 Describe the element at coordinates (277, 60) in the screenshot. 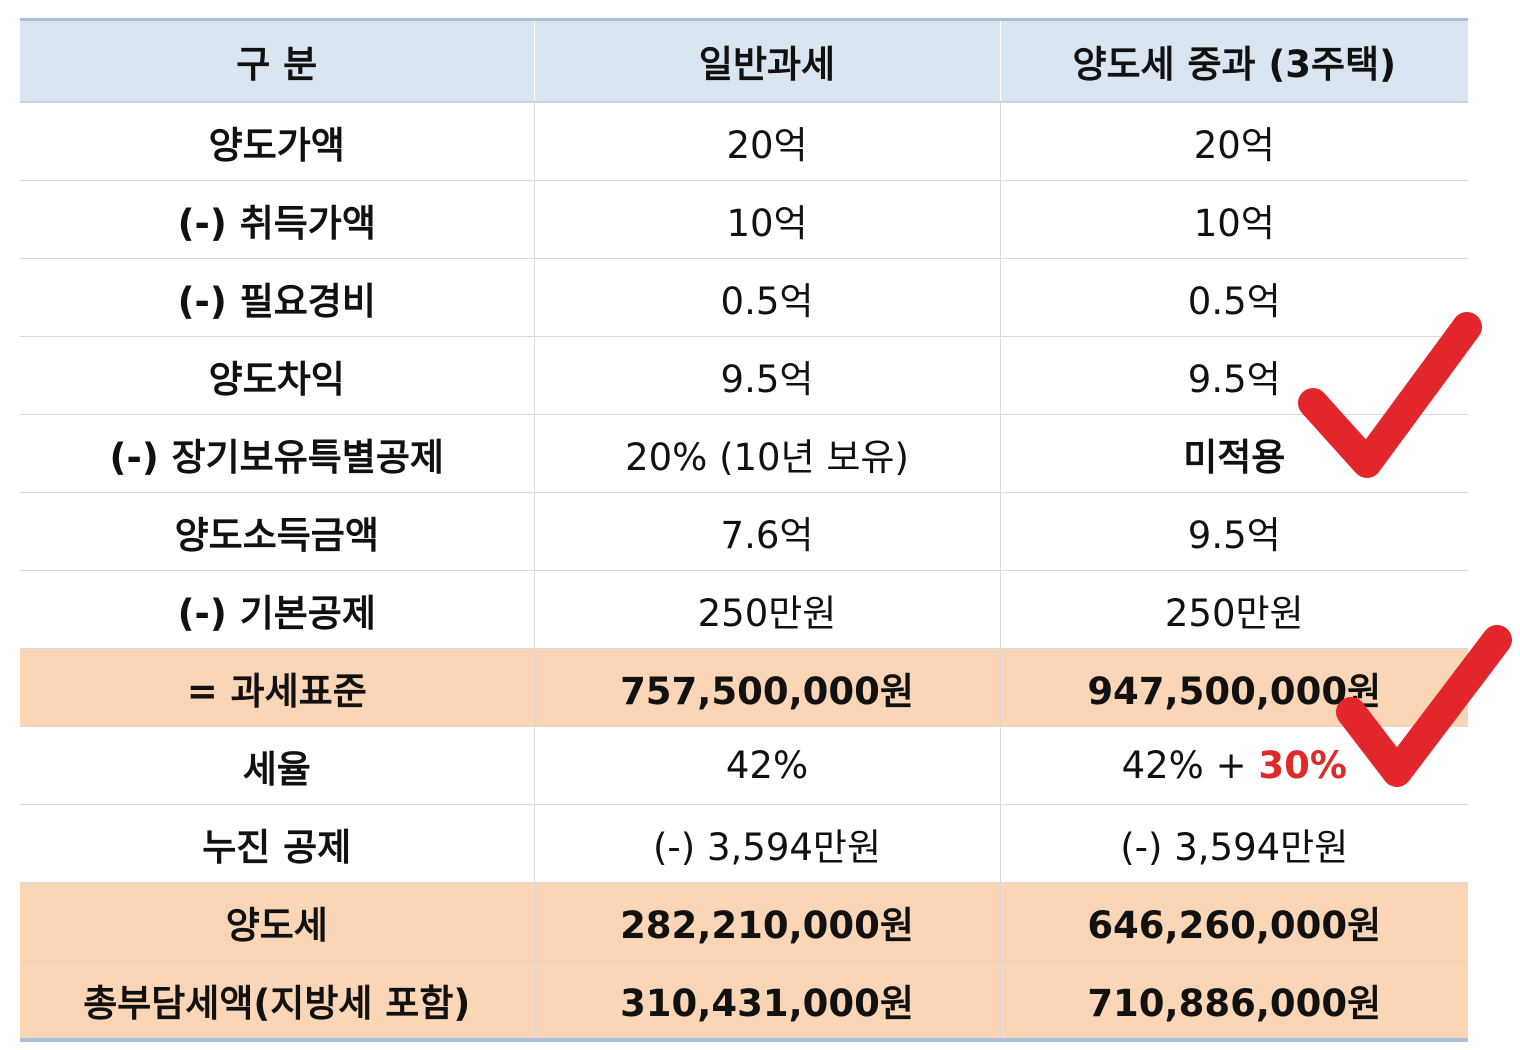

I see `header-category: 구 분` at that location.